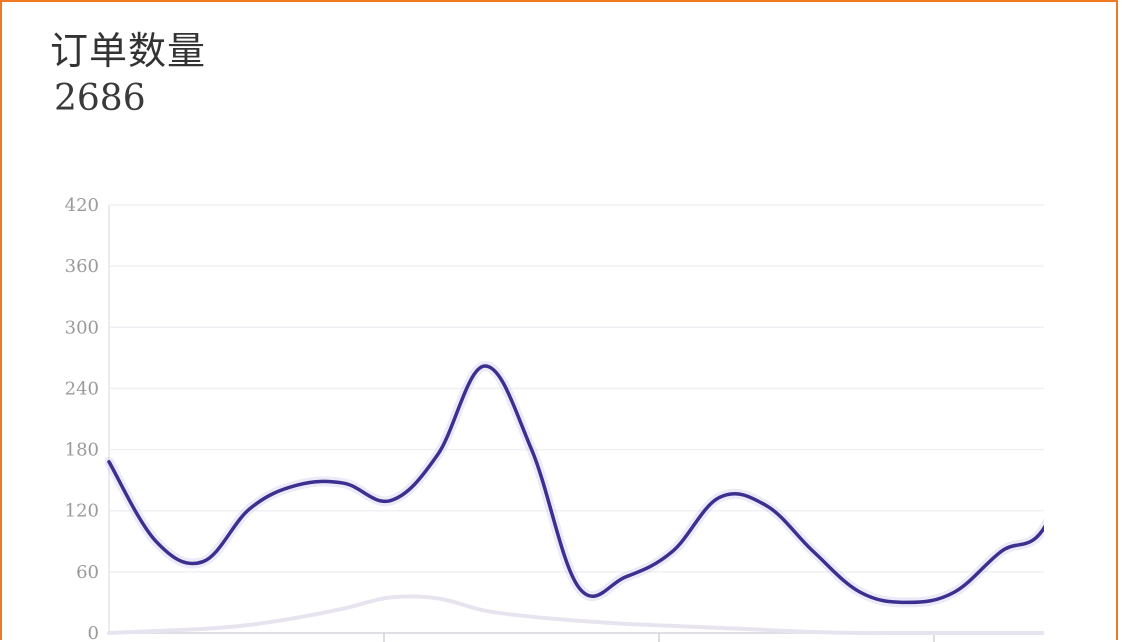  I want to click on y-tick-label-300: 300, so click(82, 327).